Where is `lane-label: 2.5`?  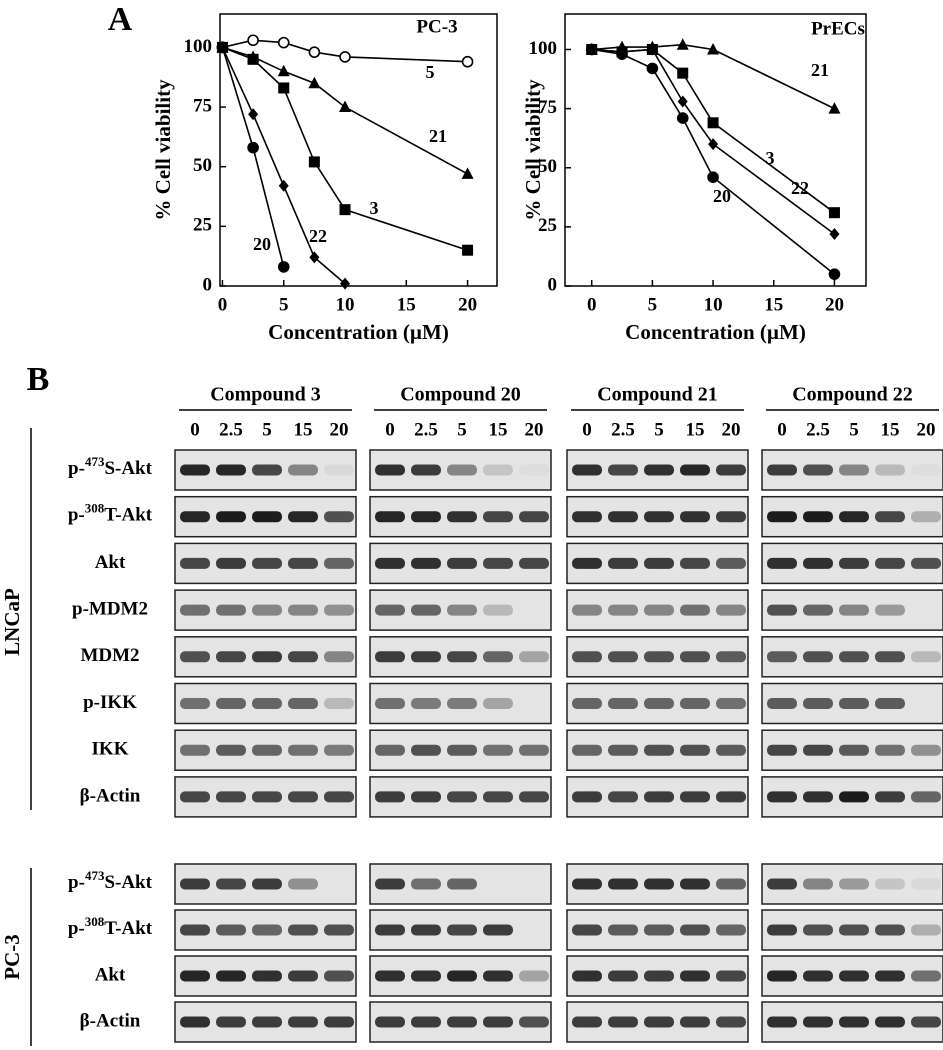
lane-label: 2.5 is located at coordinates (231, 429).